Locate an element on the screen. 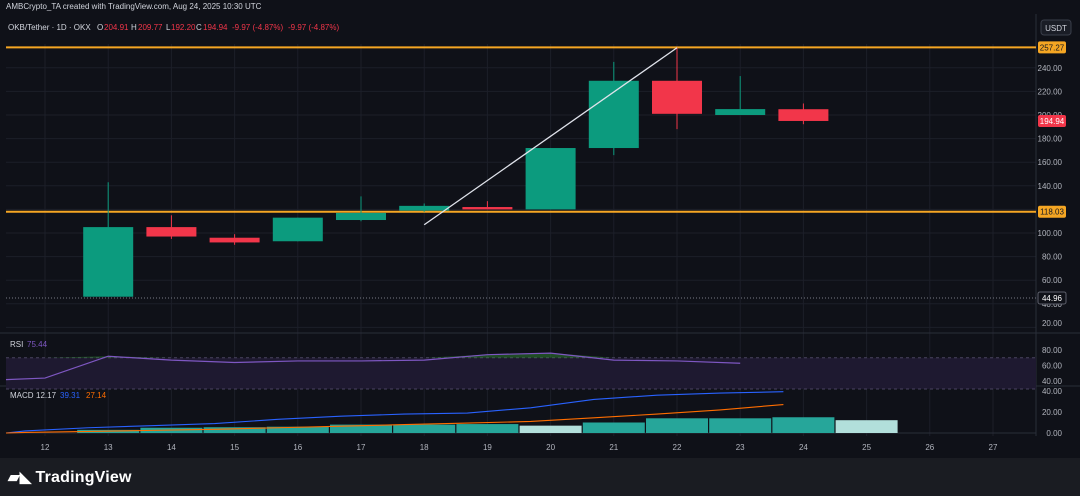 This screenshot has width=1080, height=496. price-badge-label: 44.96 is located at coordinates (1052, 298).